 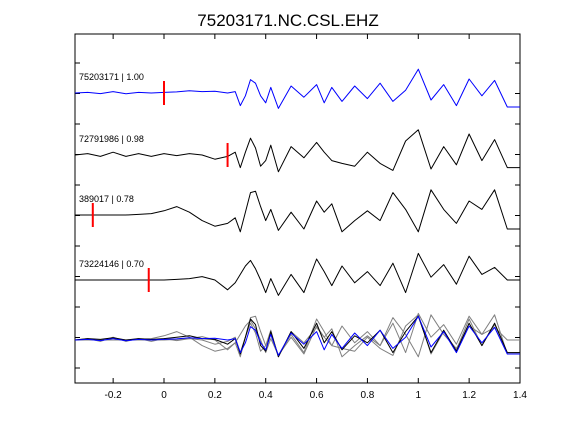 I want to click on x-tick-label: 1, so click(x=419, y=395).